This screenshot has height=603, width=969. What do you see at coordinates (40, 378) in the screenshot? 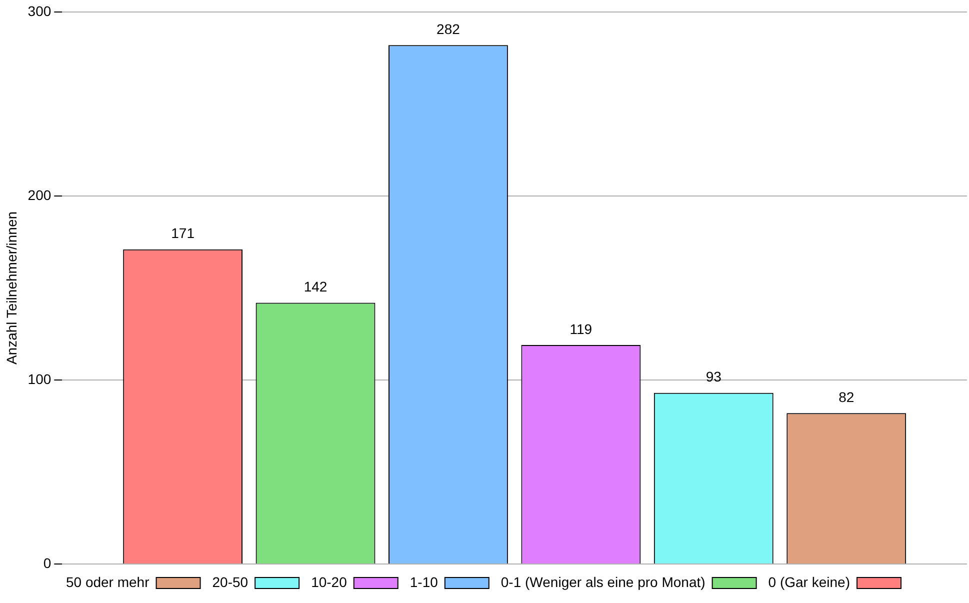
I see `y-tick-label: 100` at bounding box center [40, 378].